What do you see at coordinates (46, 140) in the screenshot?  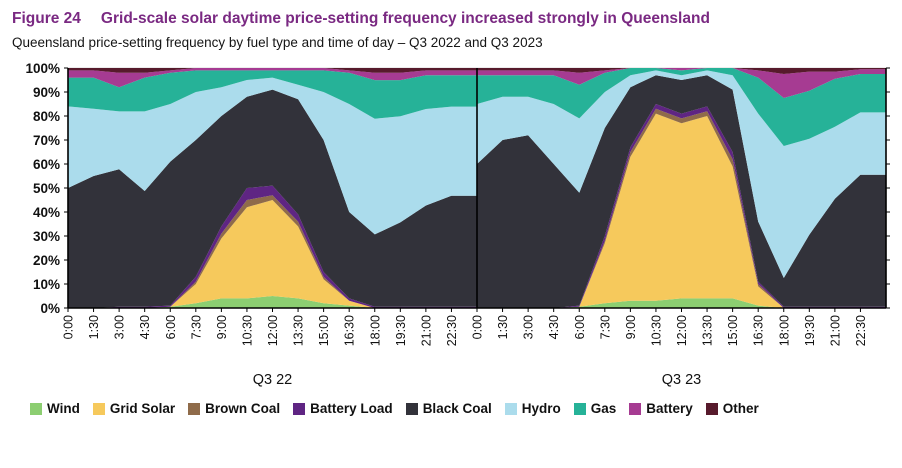 I see `y-axis-tick-label: 70%` at bounding box center [46, 140].